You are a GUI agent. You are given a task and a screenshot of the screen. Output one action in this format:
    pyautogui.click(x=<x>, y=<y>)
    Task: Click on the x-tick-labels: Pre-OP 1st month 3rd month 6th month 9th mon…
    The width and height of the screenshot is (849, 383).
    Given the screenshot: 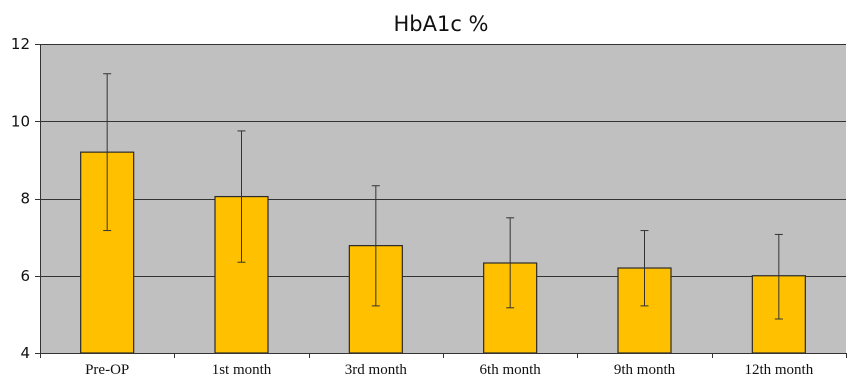 What is the action you would take?
    pyautogui.click(x=449, y=370)
    